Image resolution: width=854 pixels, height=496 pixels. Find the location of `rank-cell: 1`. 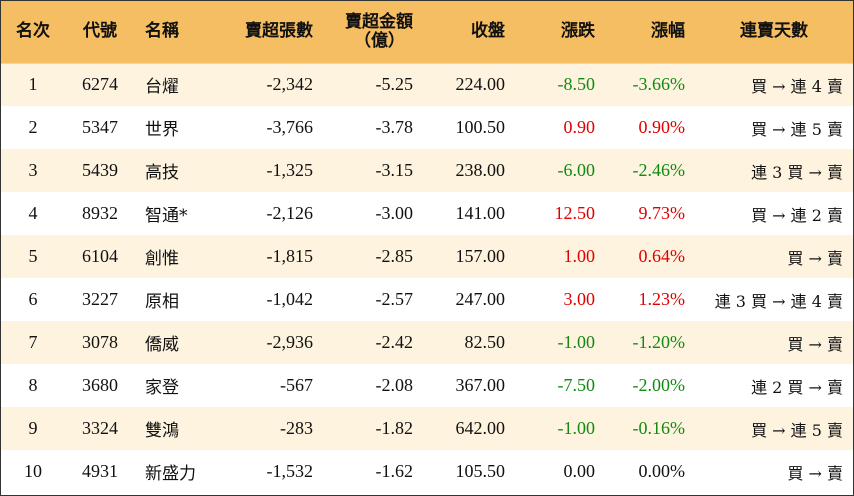

rank-cell: 1 is located at coordinates (33, 84).